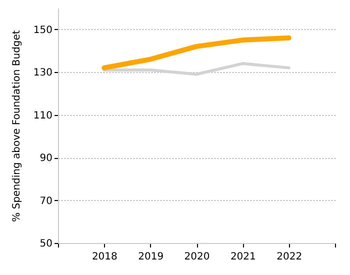  What do you see at coordinates (289, 257) in the screenshot?
I see `x-tick-label: 2022` at bounding box center [289, 257].